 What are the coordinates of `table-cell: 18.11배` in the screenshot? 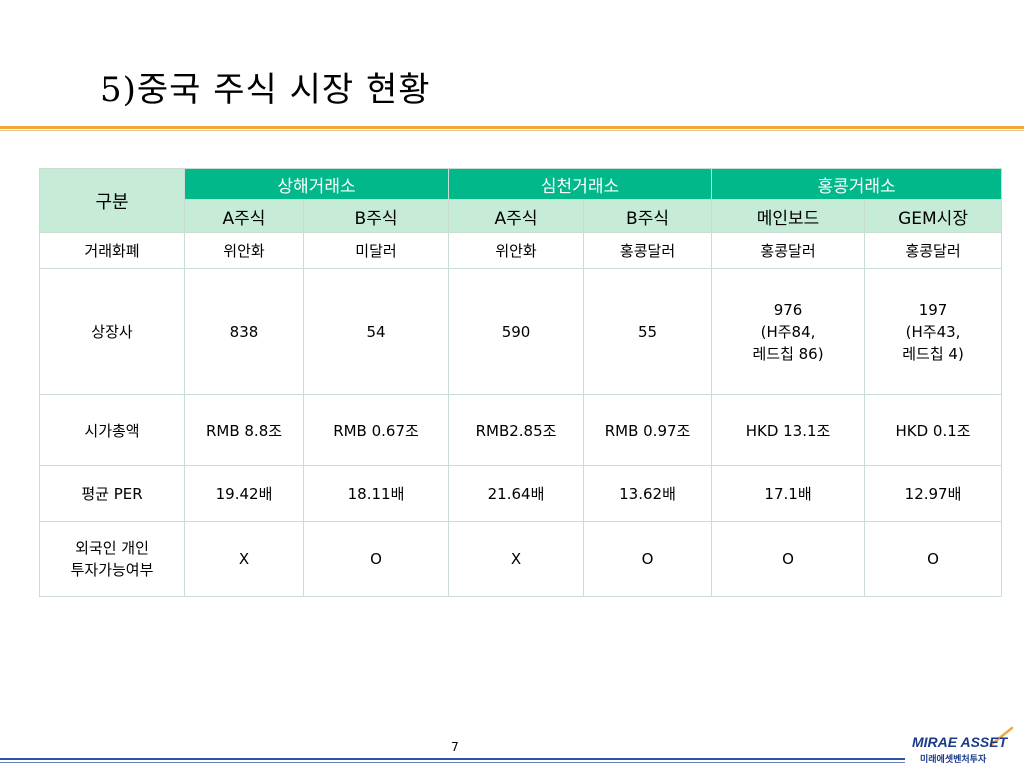 It's located at (376, 493).